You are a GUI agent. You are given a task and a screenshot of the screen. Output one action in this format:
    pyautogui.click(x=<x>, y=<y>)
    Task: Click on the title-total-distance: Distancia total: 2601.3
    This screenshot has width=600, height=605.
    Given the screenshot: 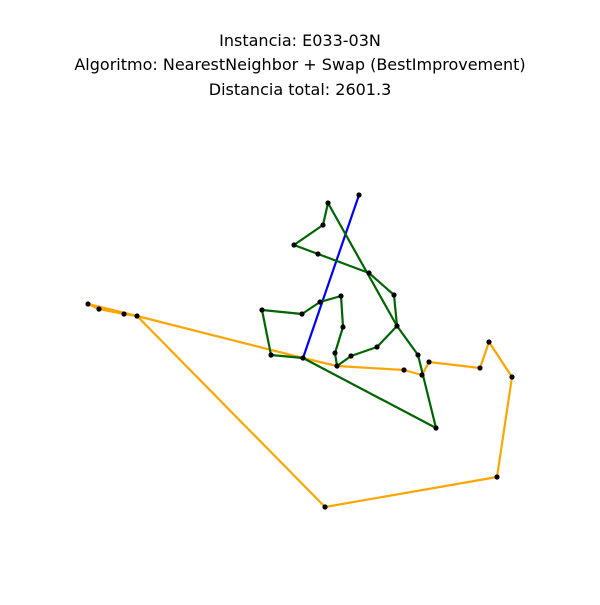 What is the action you would take?
    pyautogui.click(x=300, y=89)
    